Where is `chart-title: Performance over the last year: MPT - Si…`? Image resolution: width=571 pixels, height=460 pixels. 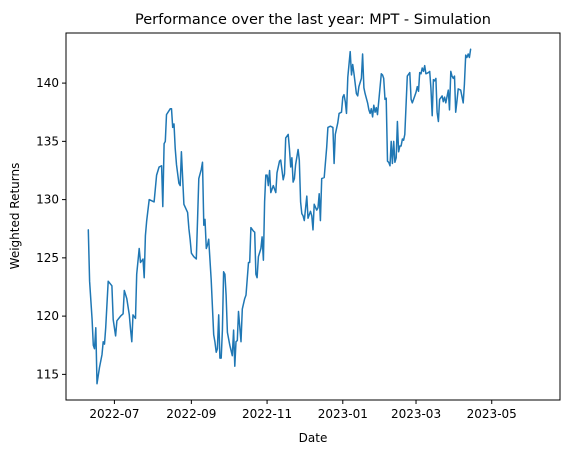
chart-title: Performance over the last year: MPT - Si… is located at coordinates (313, 20).